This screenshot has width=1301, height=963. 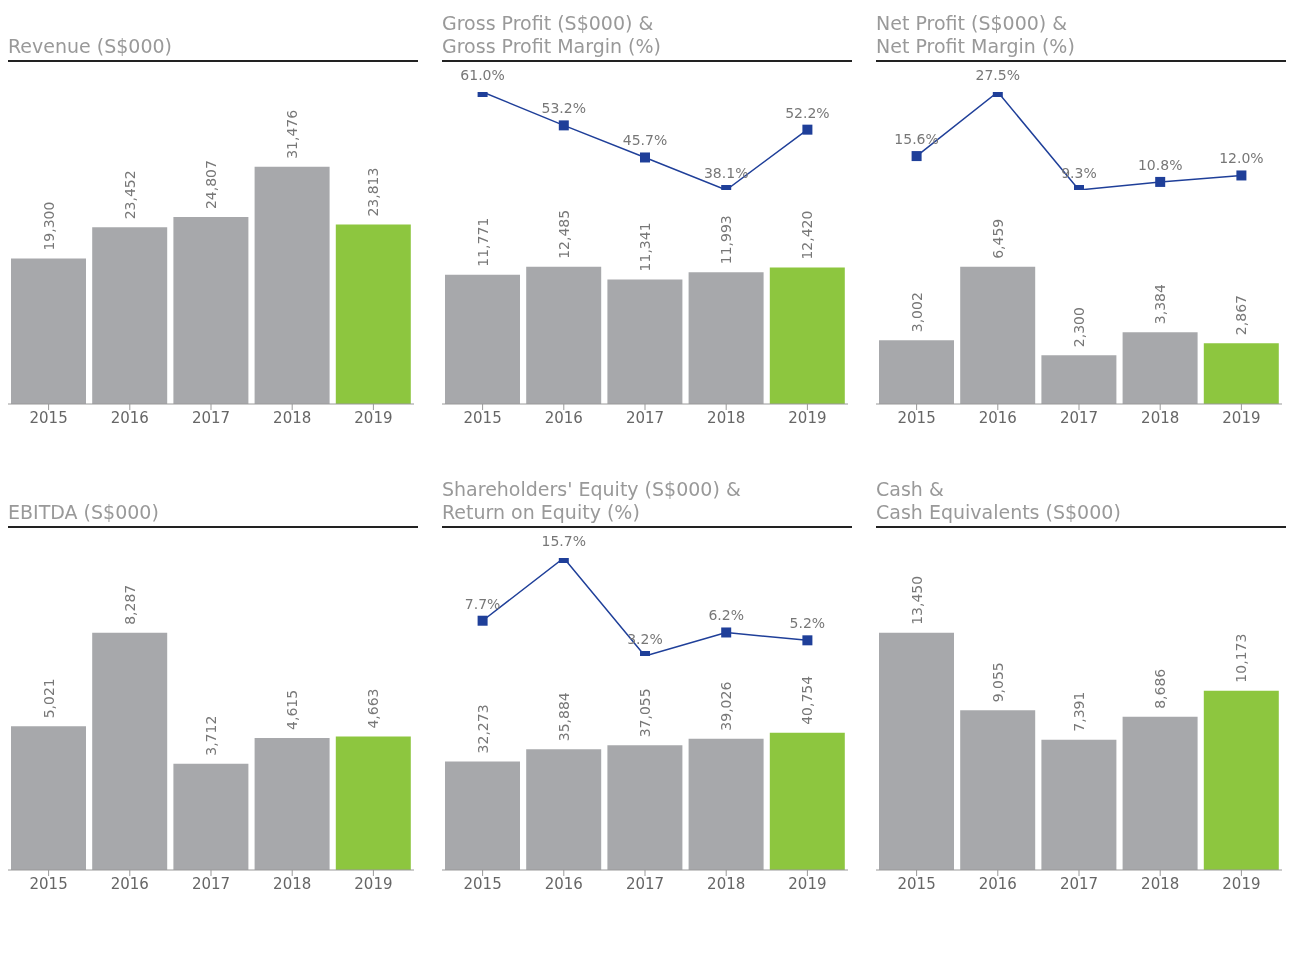 I want to click on data-label: 12,485, so click(x=563, y=234).